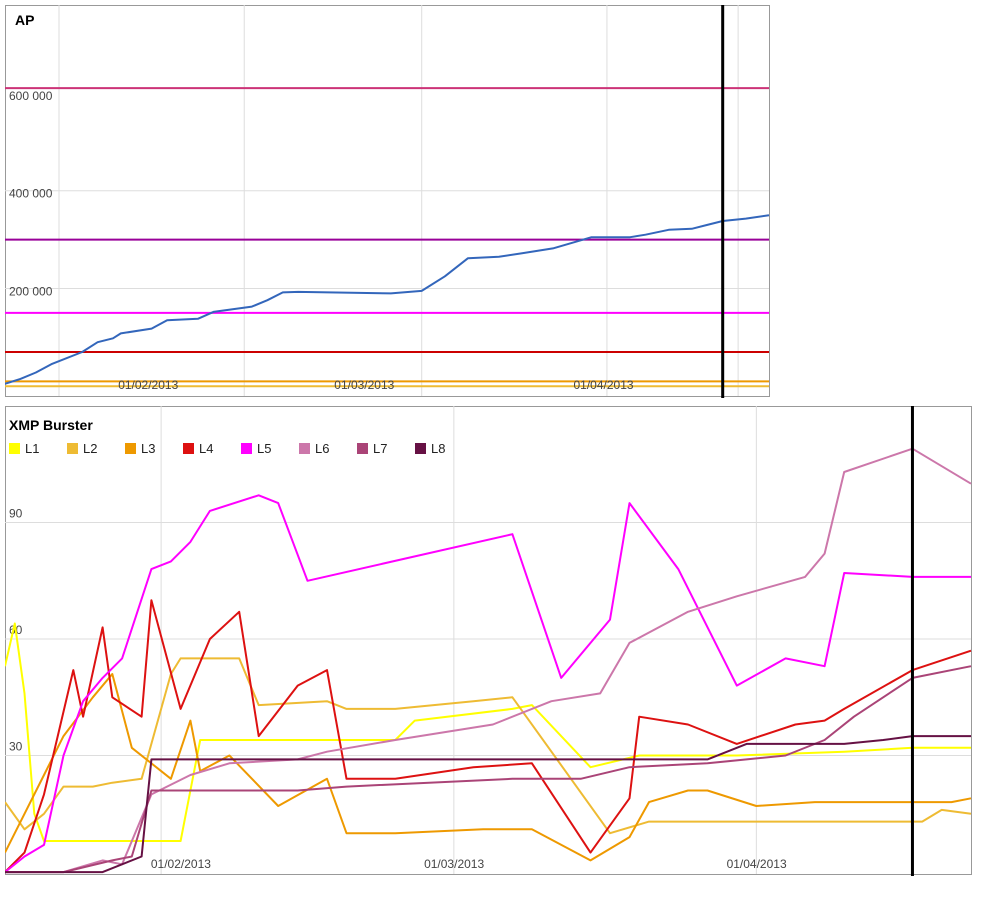 This screenshot has width=1000, height=900. I want to click on series-line-l8, so click(488, 804).